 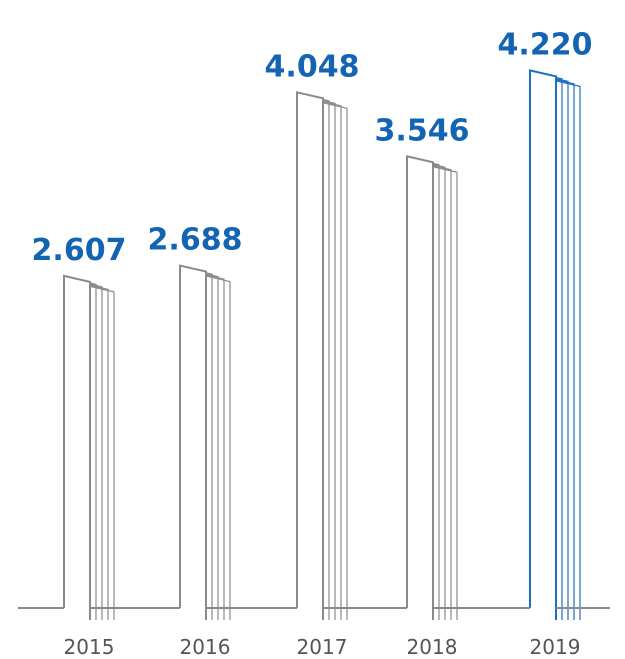 What do you see at coordinates (545, 44) in the screenshot?
I see `value-label-2019: 4.220` at bounding box center [545, 44].